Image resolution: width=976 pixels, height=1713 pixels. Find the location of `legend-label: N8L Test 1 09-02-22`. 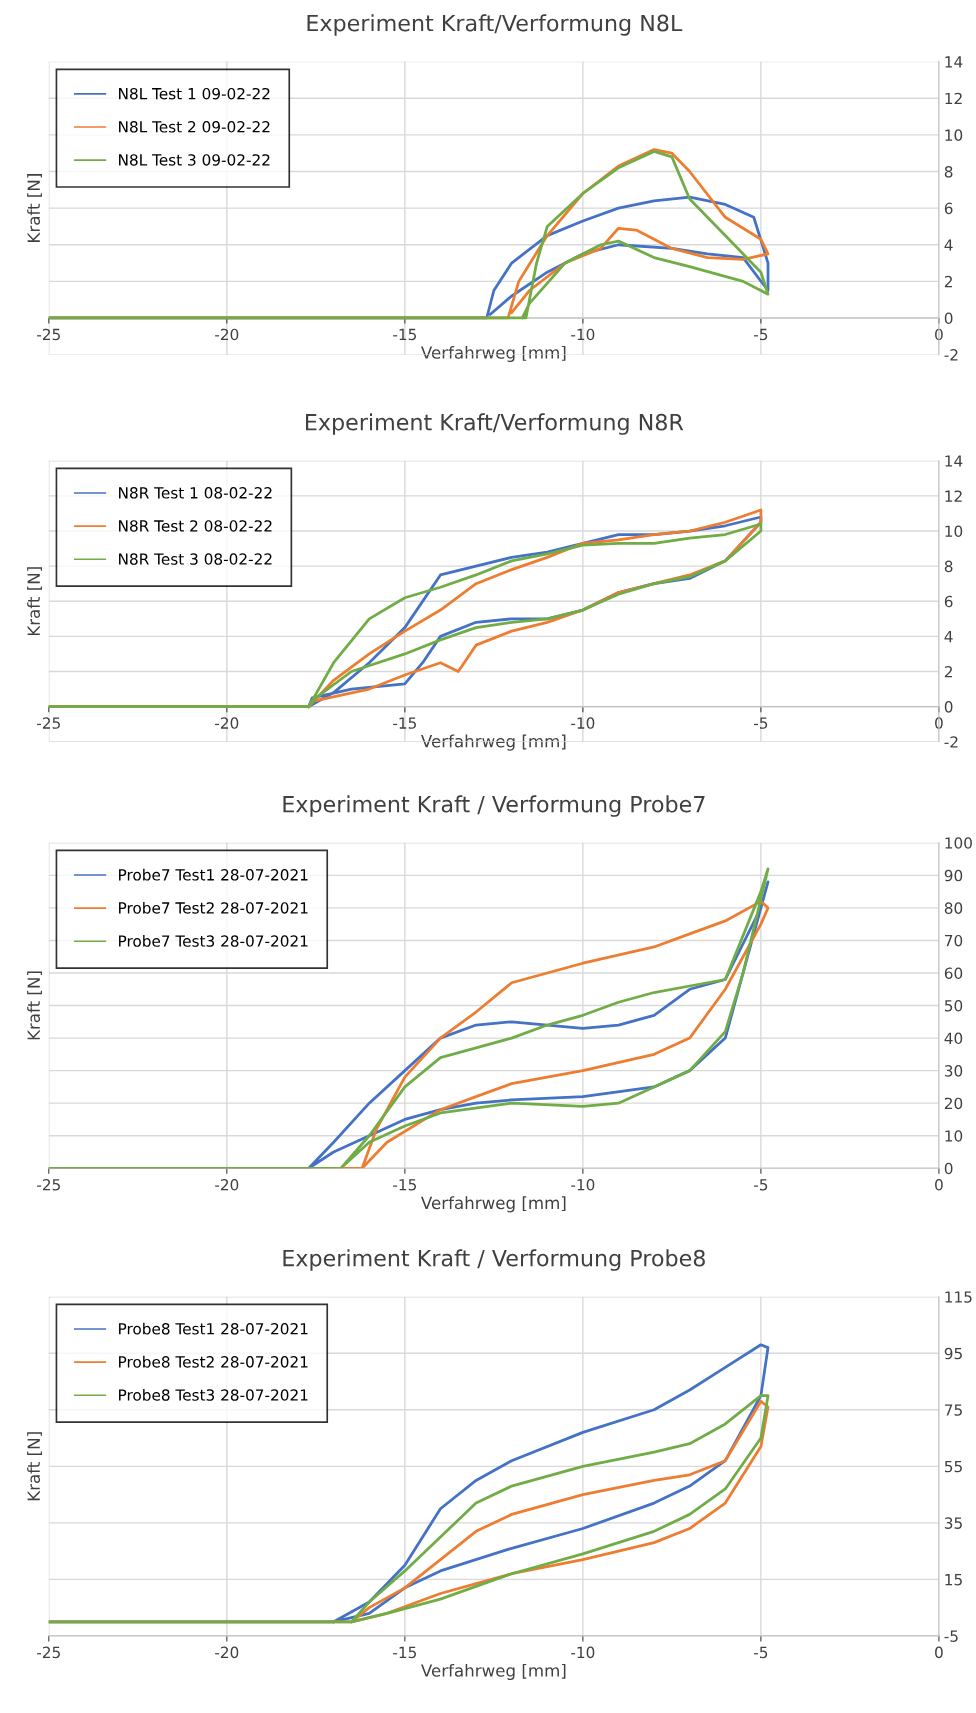

legend-label: N8L Test 1 09-02-22 is located at coordinates (194, 93).